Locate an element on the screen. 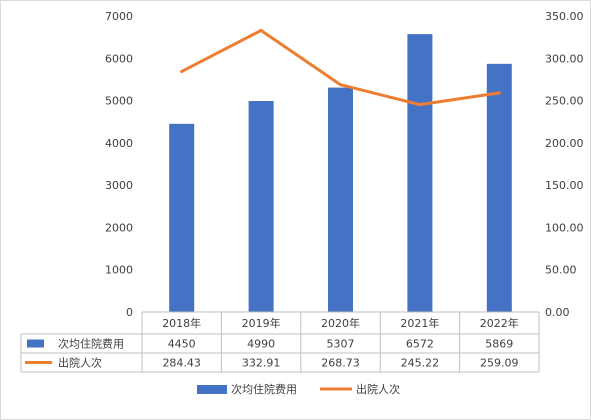 The width and height of the screenshot is (591, 420). legend: 次均住院费用 出院人次 is located at coordinates (298, 389).